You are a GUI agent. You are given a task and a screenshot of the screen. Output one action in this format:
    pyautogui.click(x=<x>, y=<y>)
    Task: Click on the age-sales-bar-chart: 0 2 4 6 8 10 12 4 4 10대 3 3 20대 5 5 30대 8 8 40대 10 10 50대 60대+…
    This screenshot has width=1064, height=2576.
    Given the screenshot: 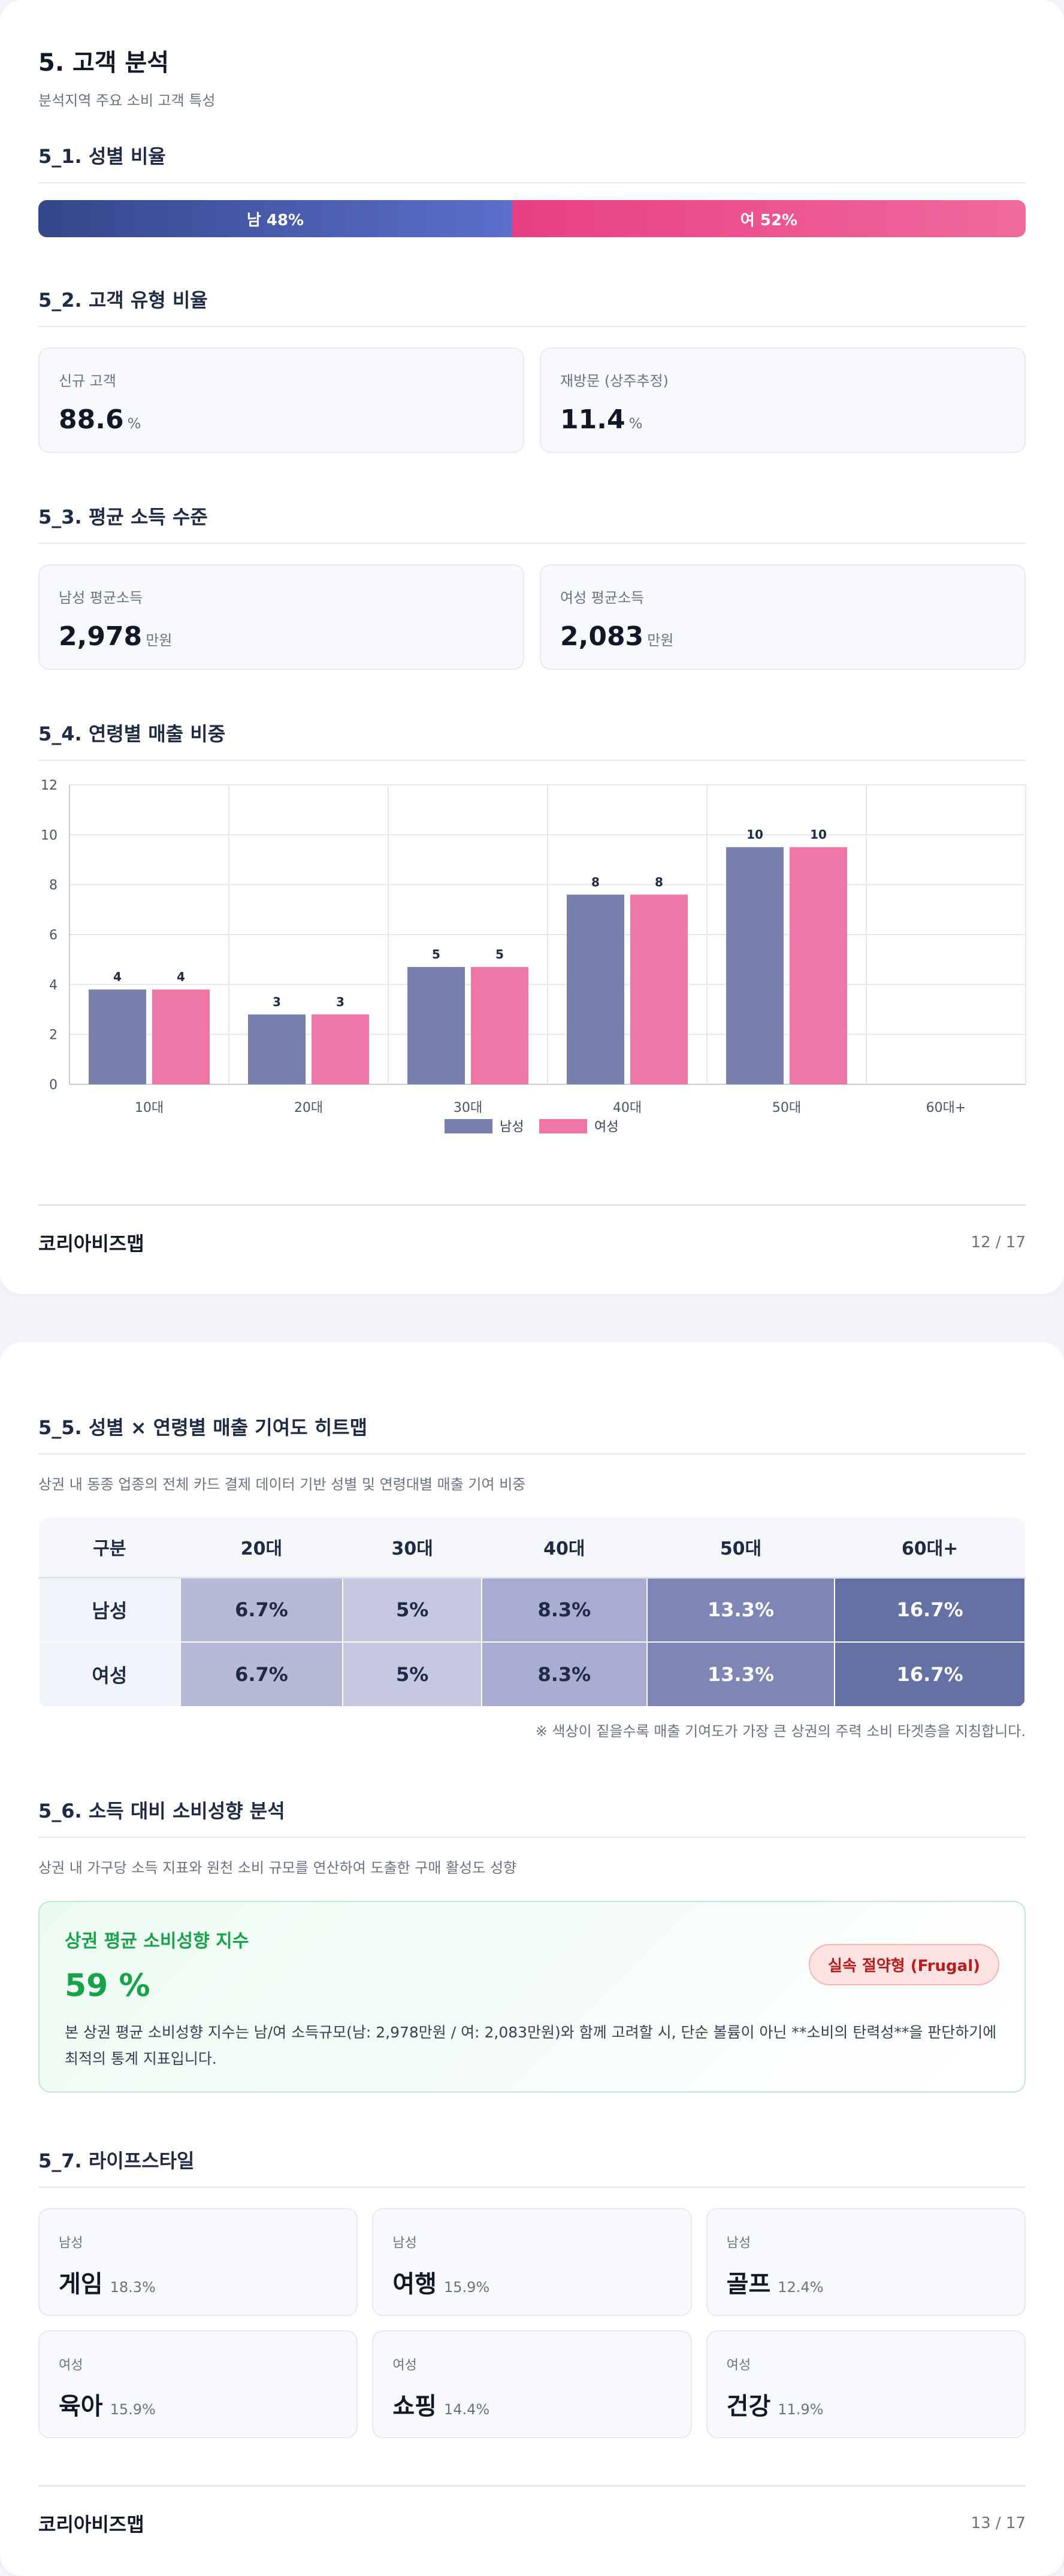 What is the action you would take?
    pyautogui.click(x=533, y=956)
    